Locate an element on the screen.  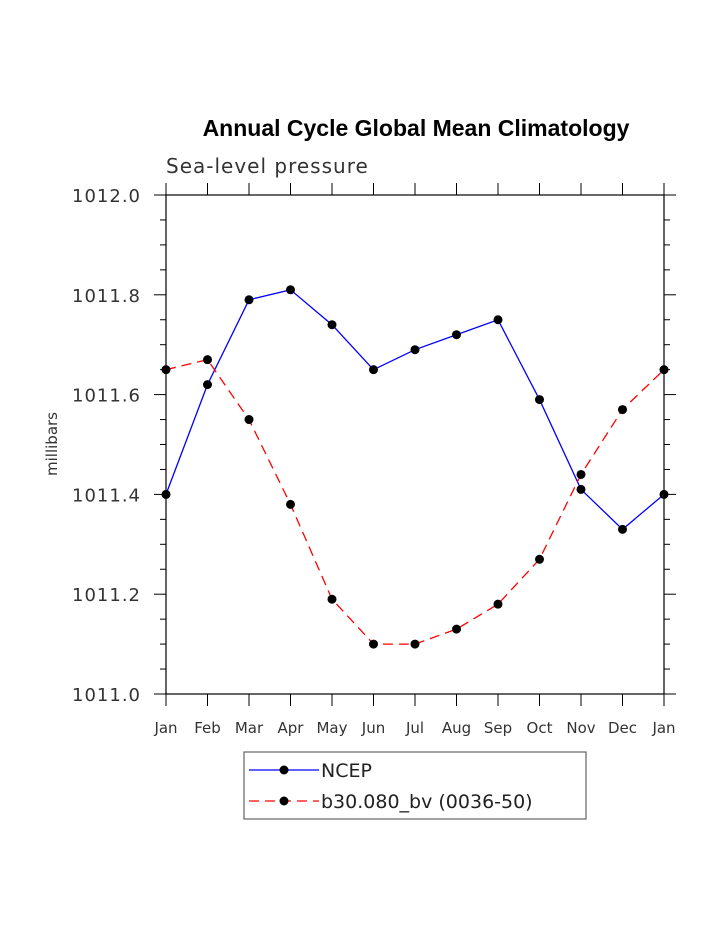
x-tick-label: Mar is located at coordinates (249, 728).